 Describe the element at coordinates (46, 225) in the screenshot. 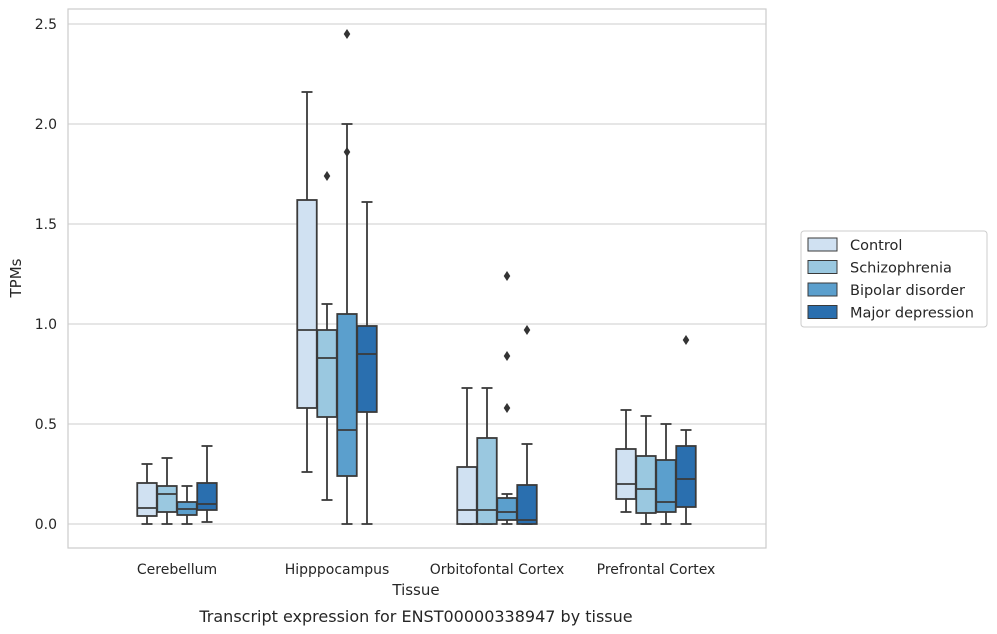

I see `y-tick-label: 1.5` at that location.